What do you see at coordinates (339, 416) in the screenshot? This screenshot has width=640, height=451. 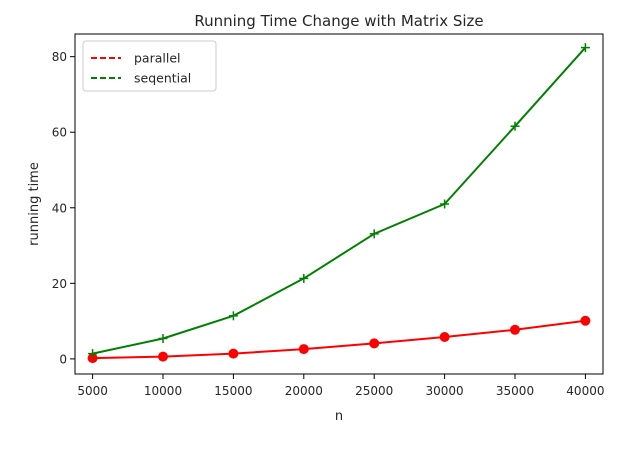 I see `x-axis-label: n` at bounding box center [339, 416].